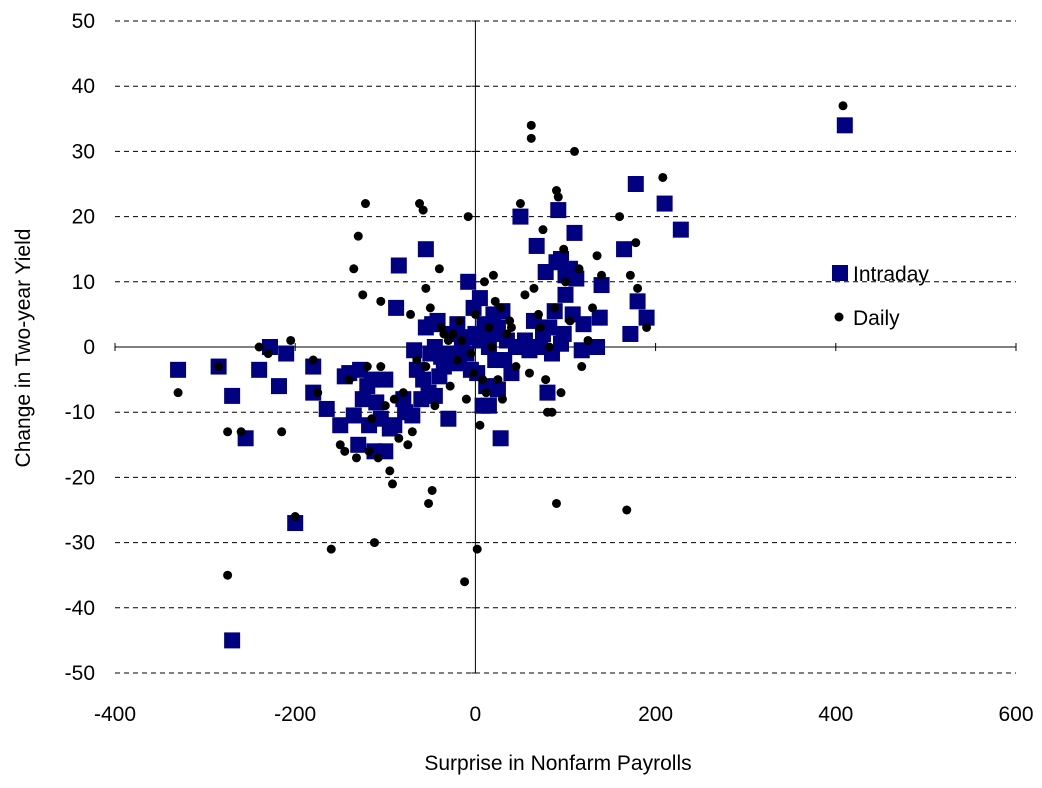  What do you see at coordinates (891, 274) in the screenshot?
I see `legend-intraday-label: Intraday` at bounding box center [891, 274].